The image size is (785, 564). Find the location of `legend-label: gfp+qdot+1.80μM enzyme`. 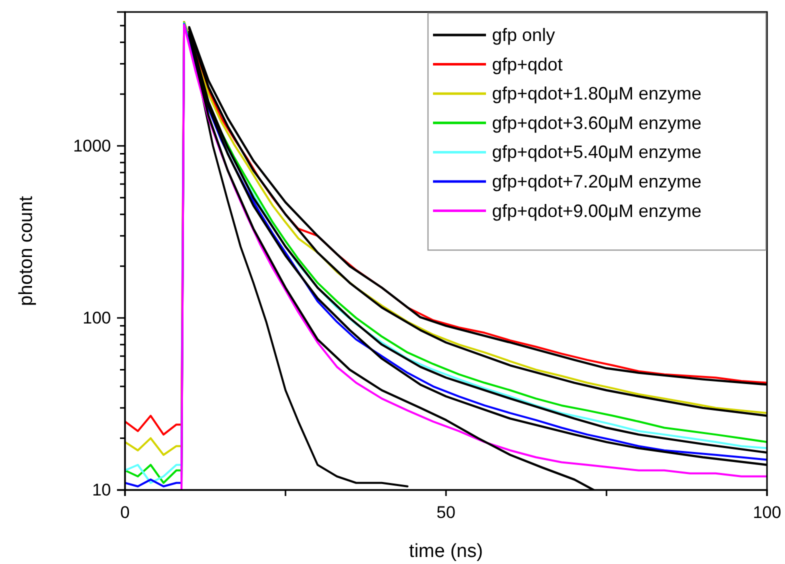

legend-label: gfp+qdot+1.80μM enzyme is located at coordinates (597, 94).